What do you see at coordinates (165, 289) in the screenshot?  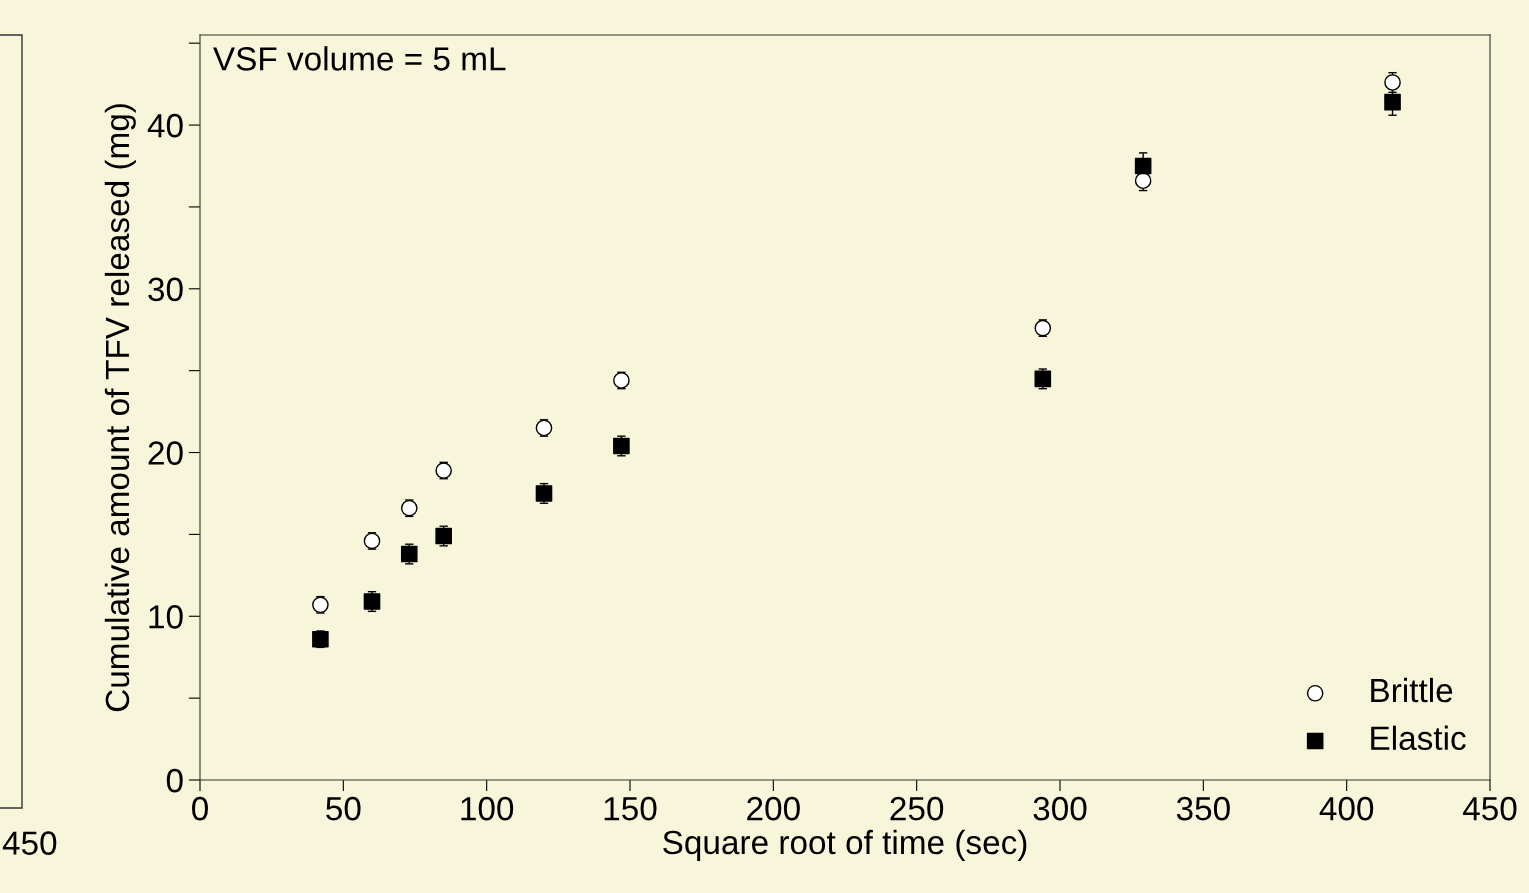 I see `y-tick-label: 30` at bounding box center [165, 289].